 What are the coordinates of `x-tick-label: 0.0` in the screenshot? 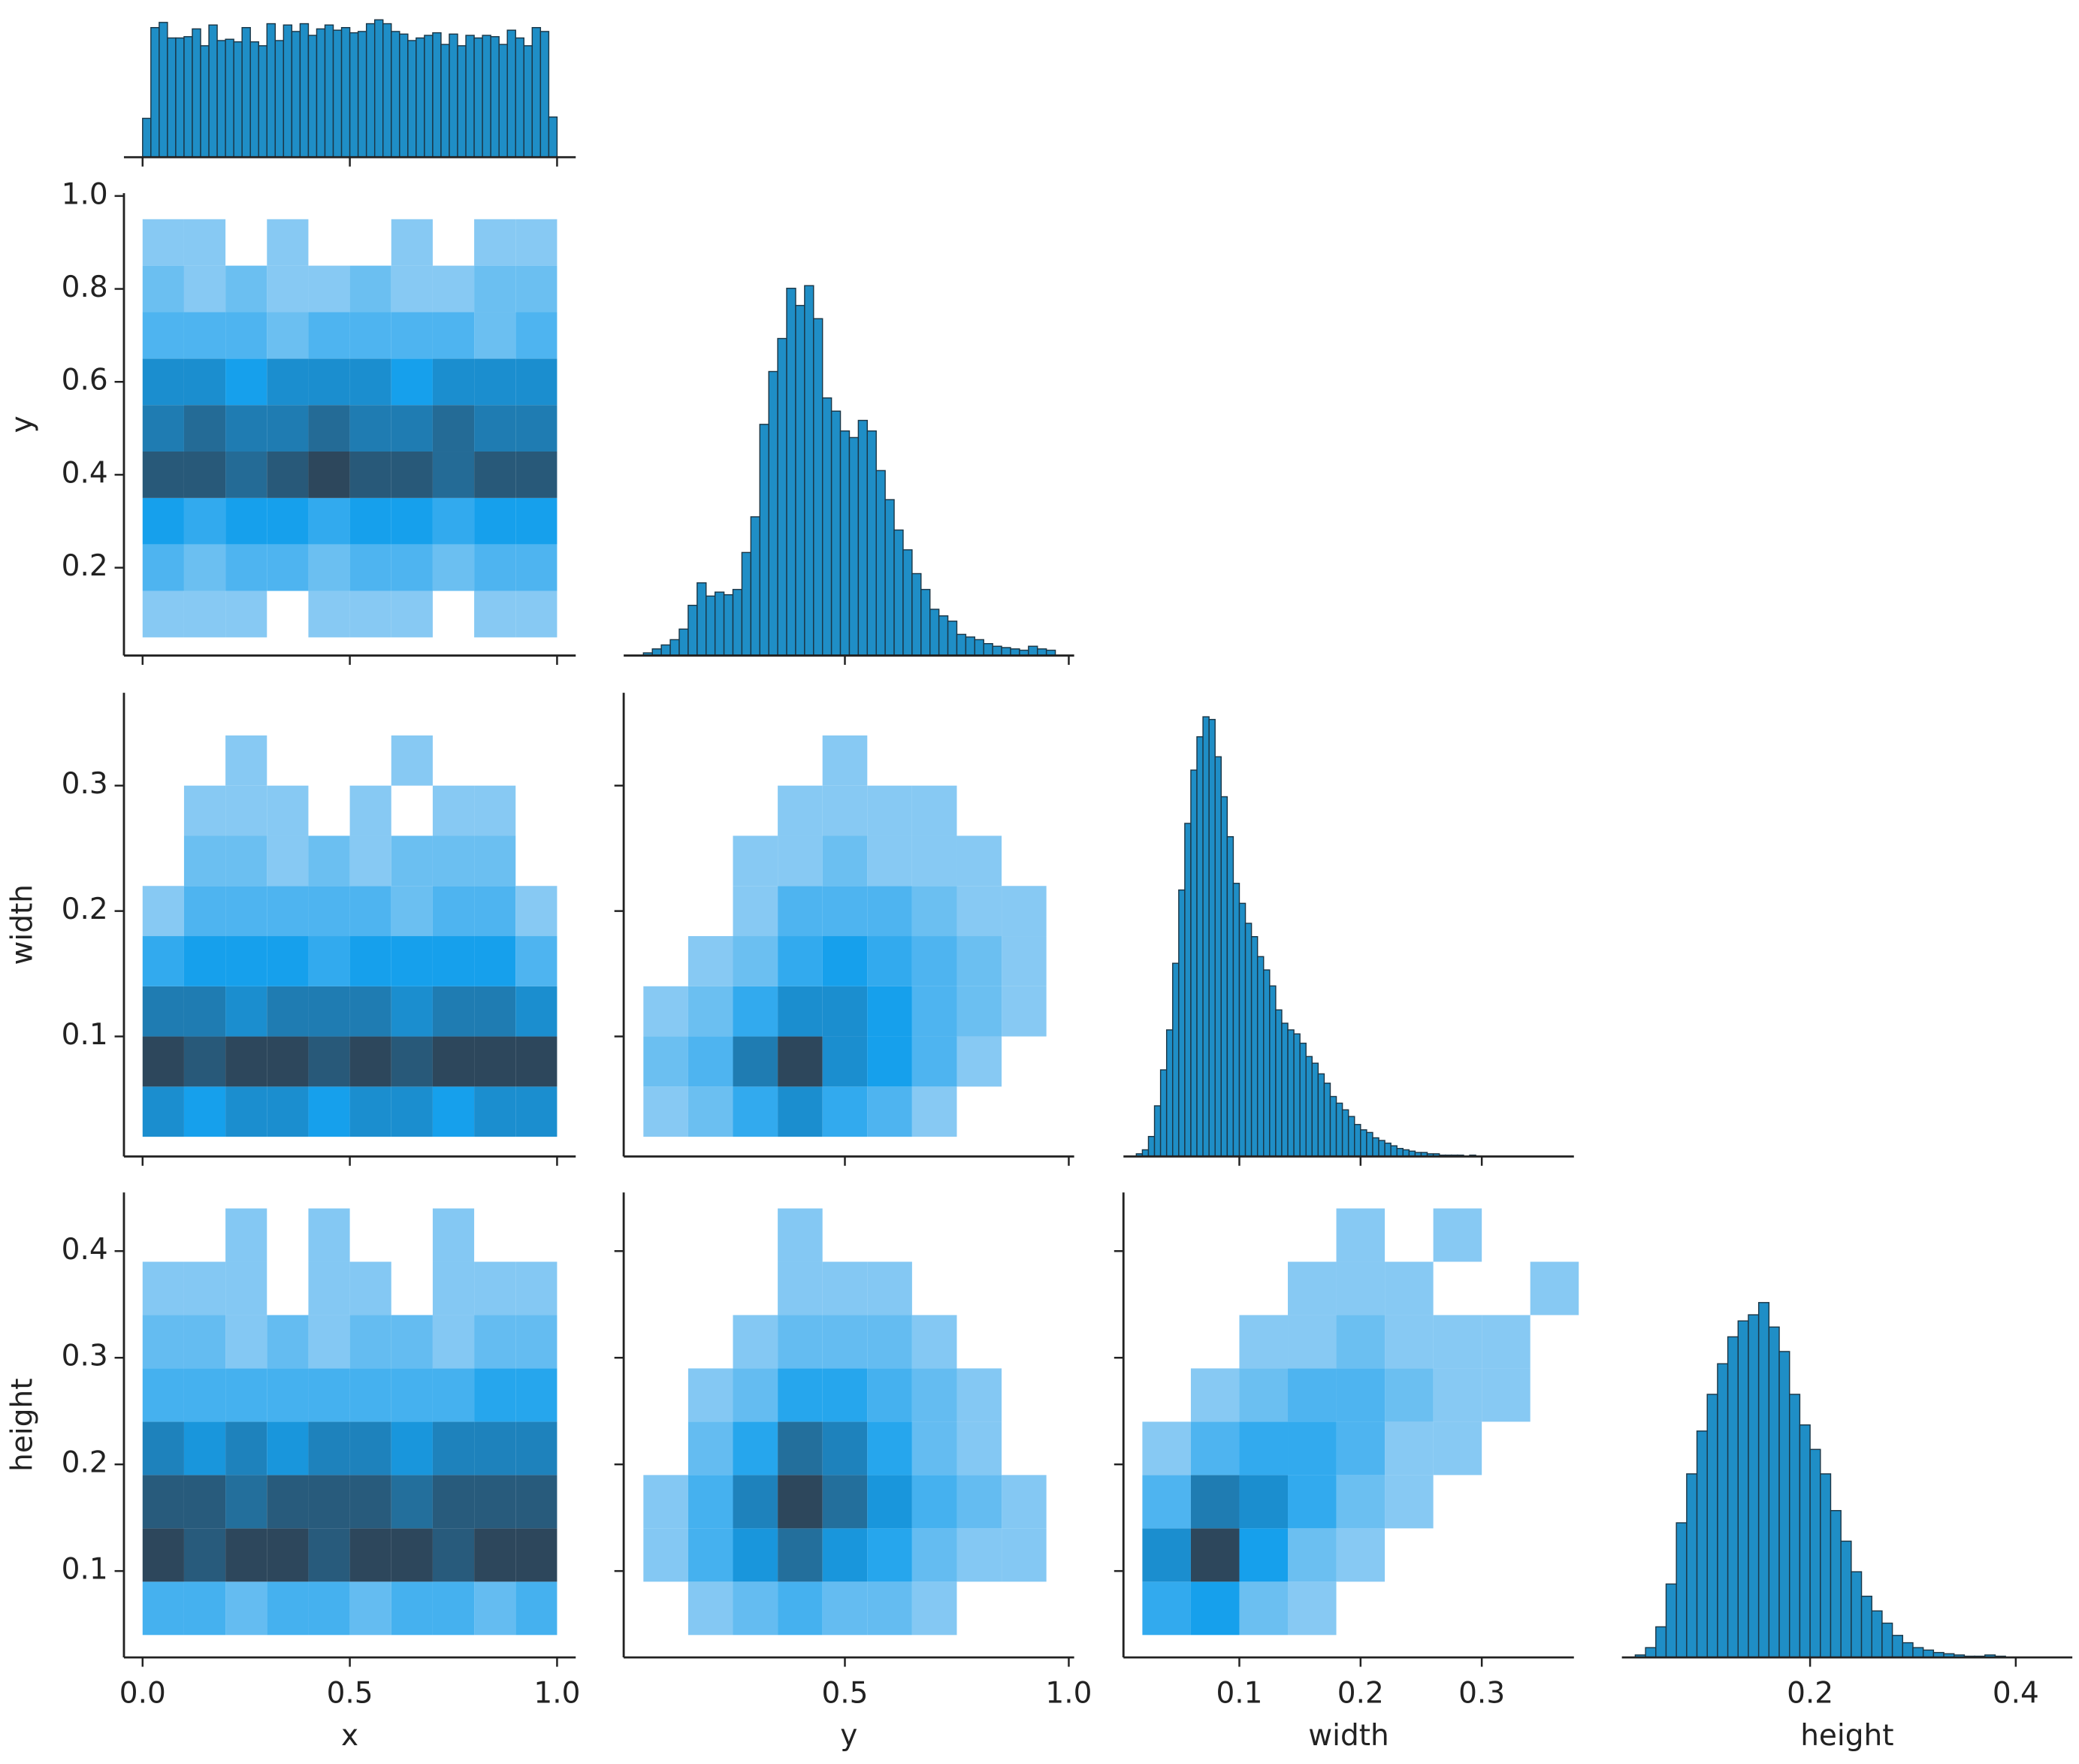 It's located at (142, 1693).